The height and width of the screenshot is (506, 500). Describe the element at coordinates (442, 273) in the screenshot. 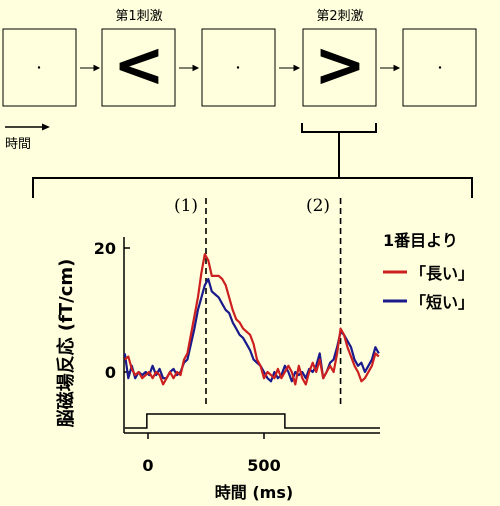

I see `legend-label-long: 「長い」` at that location.